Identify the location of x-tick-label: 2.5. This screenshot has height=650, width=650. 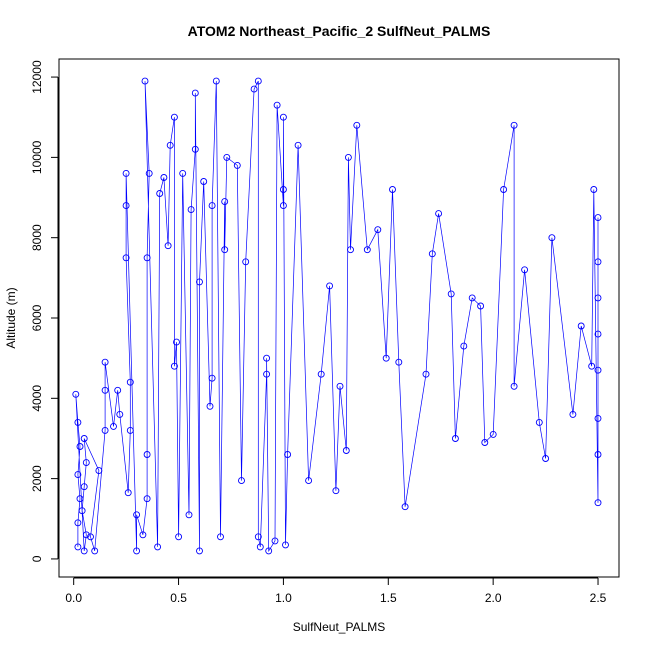
(598, 598).